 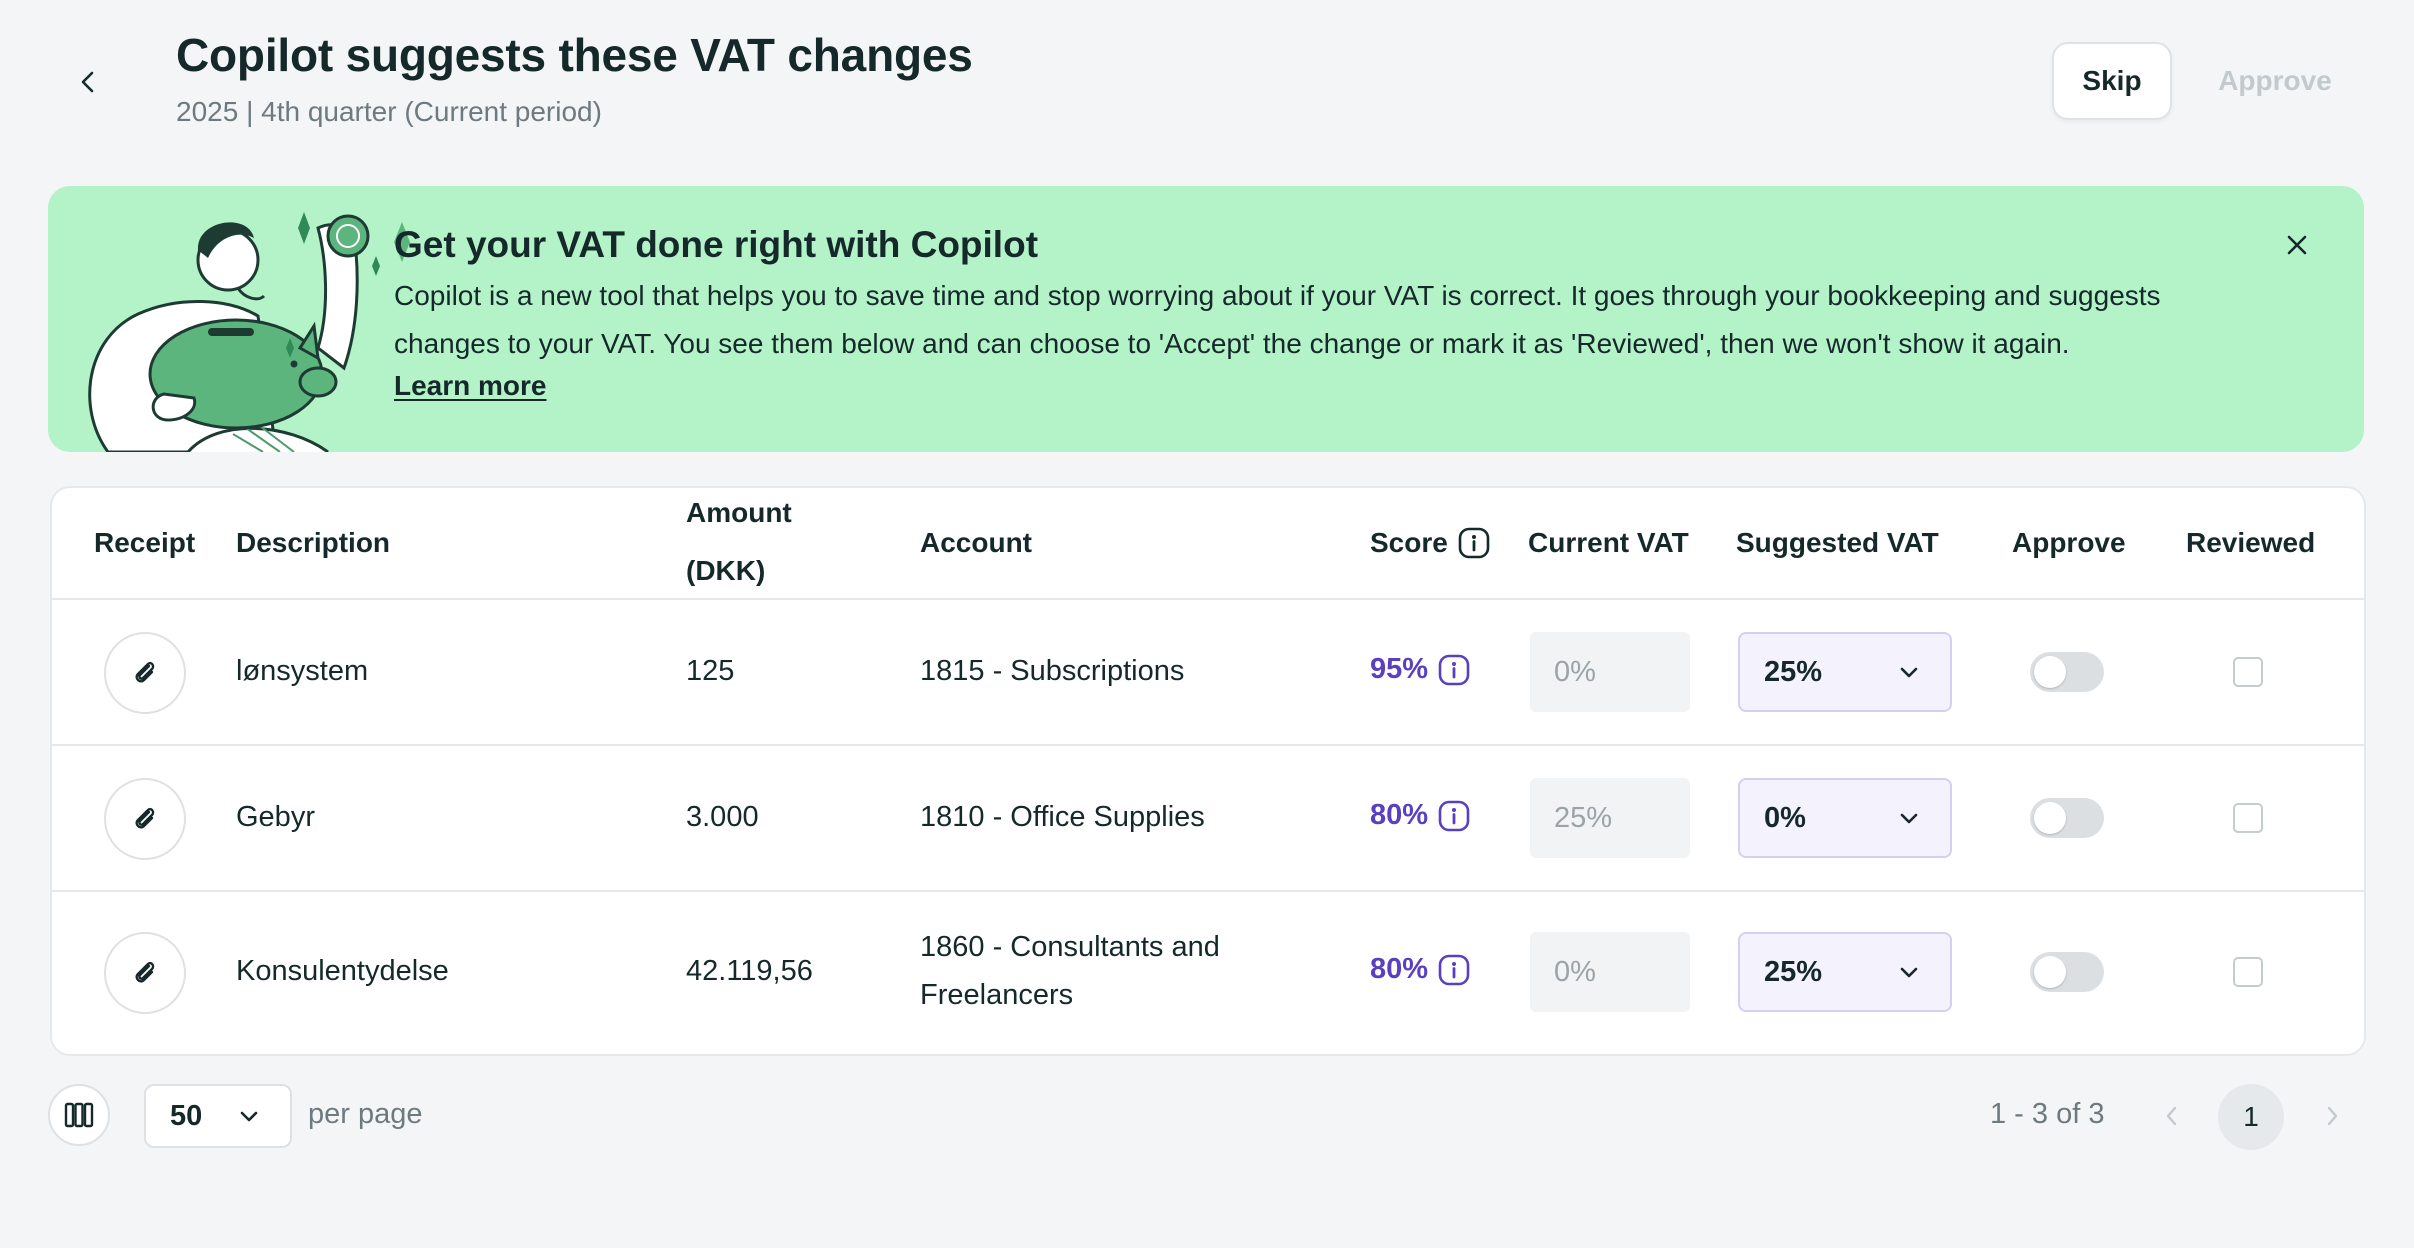 What do you see at coordinates (716, 244) in the screenshot?
I see `banner-title: Get your VAT done right with Copilot` at bounding box center [716, 244].